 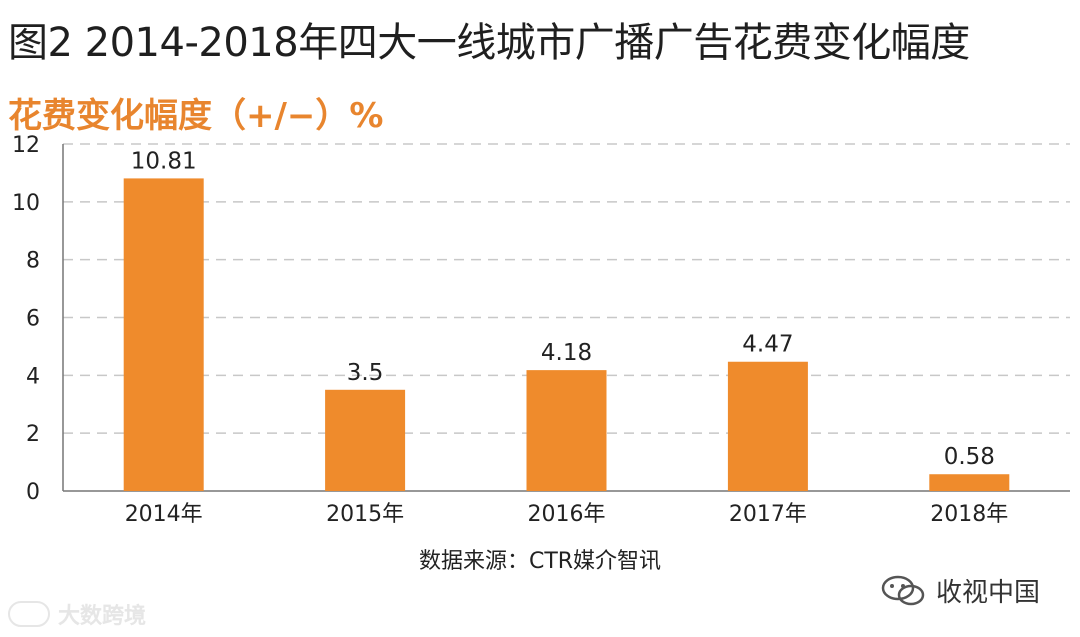 I want to click on y-tick-label: 10, so click(x=26, y=203).